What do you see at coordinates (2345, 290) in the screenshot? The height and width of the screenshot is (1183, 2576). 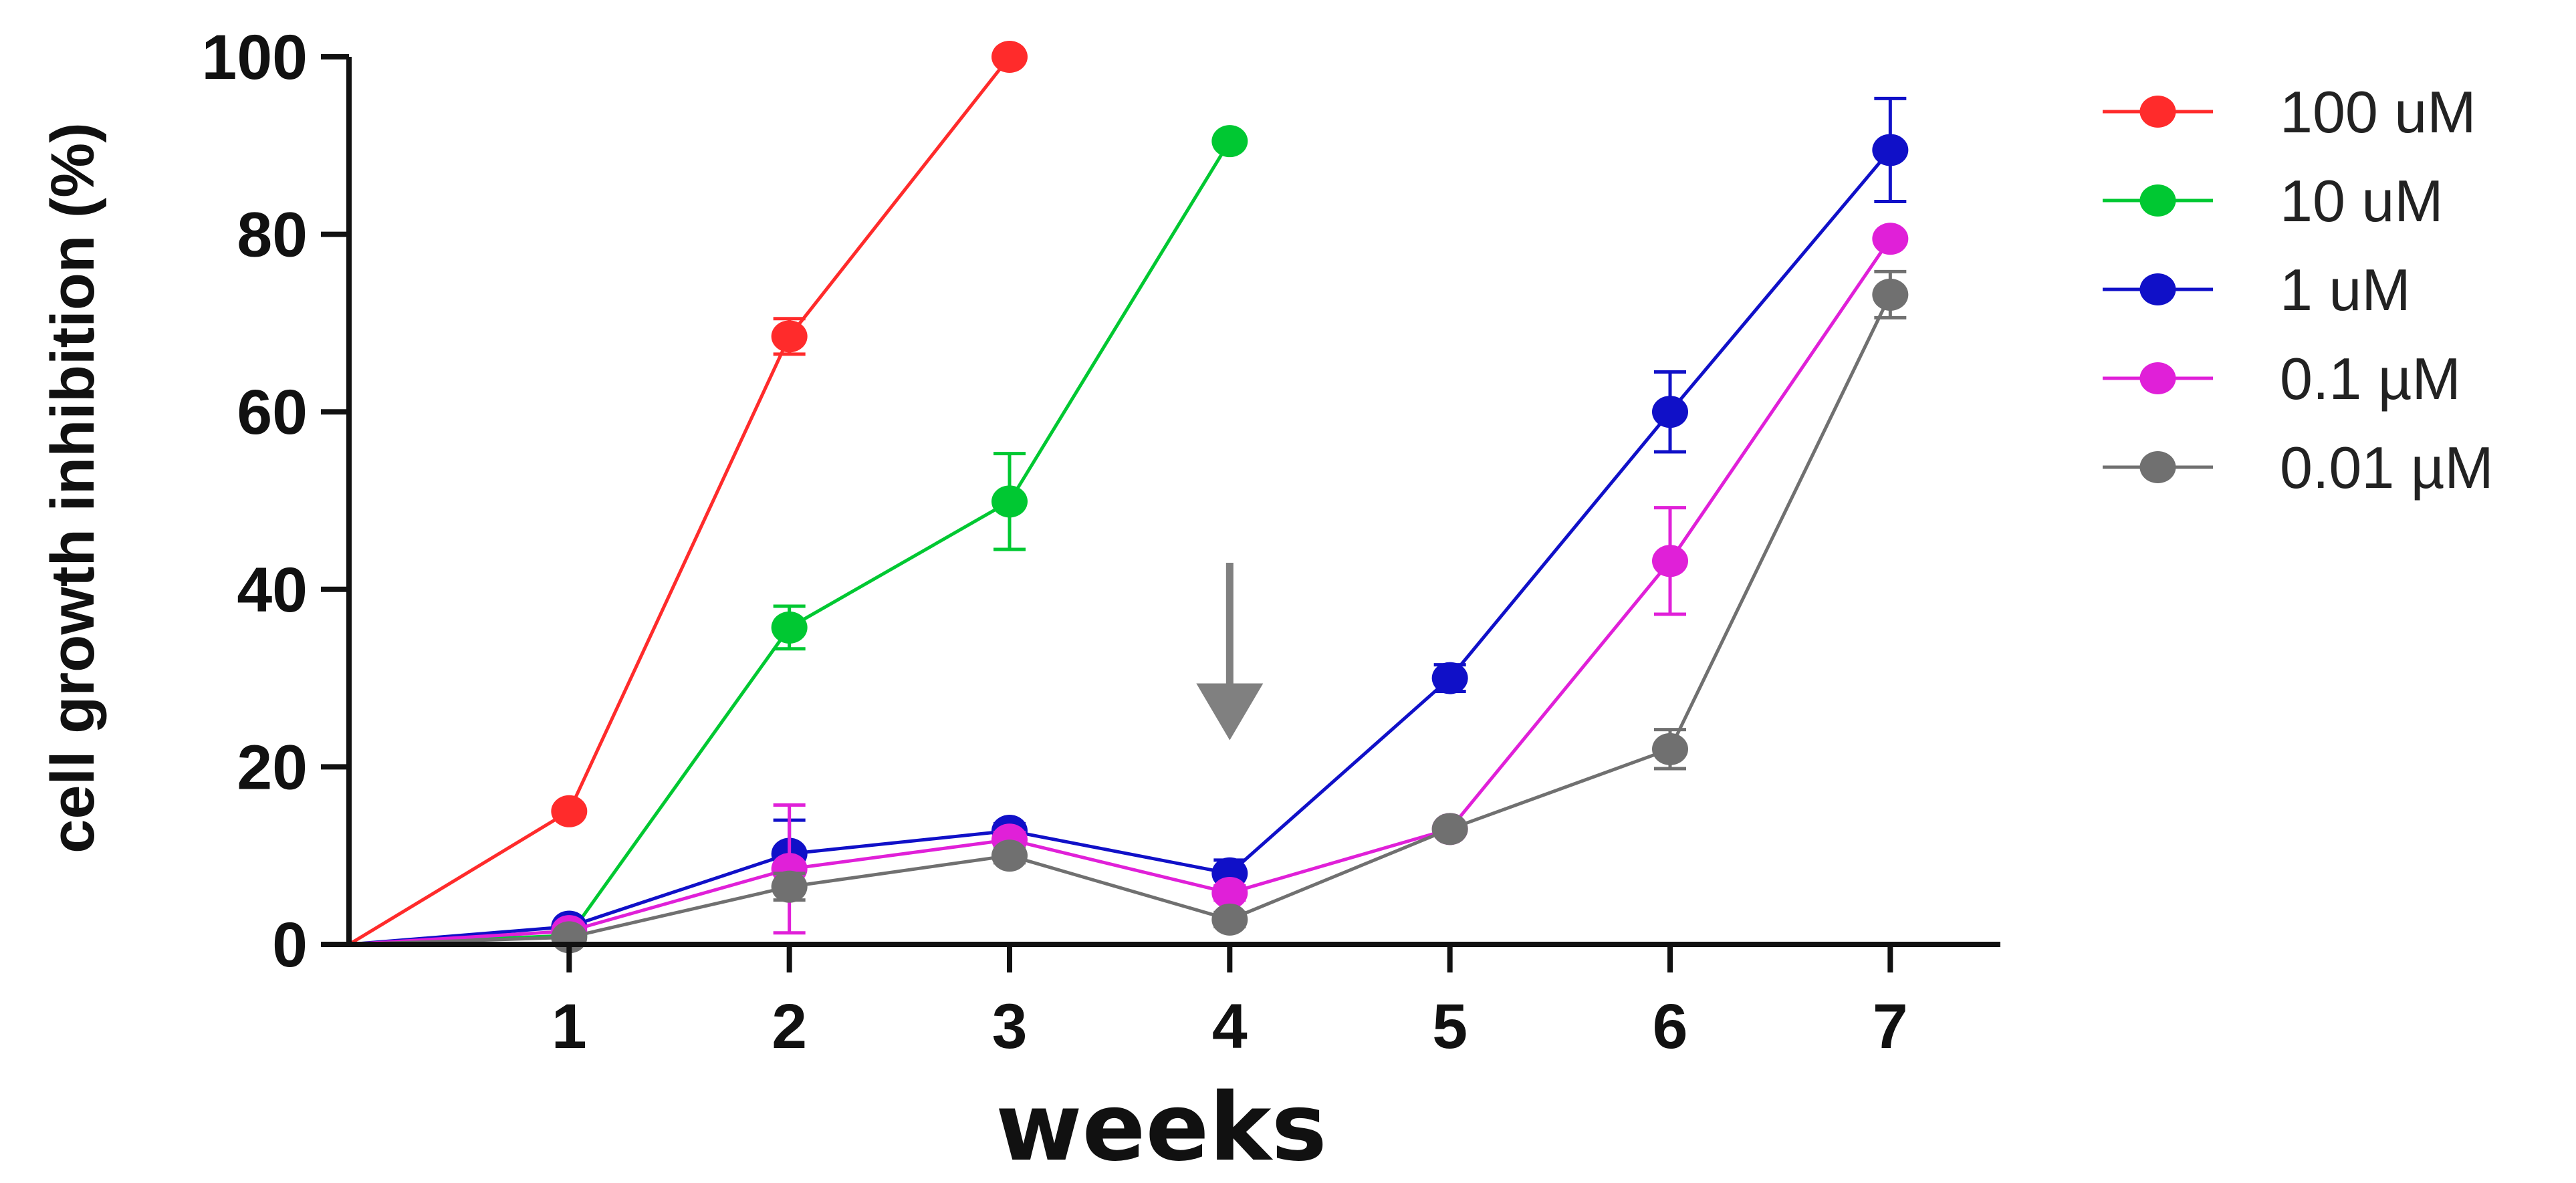 I see `legend-label: 1 uM` at bounding box center [2345, 290].